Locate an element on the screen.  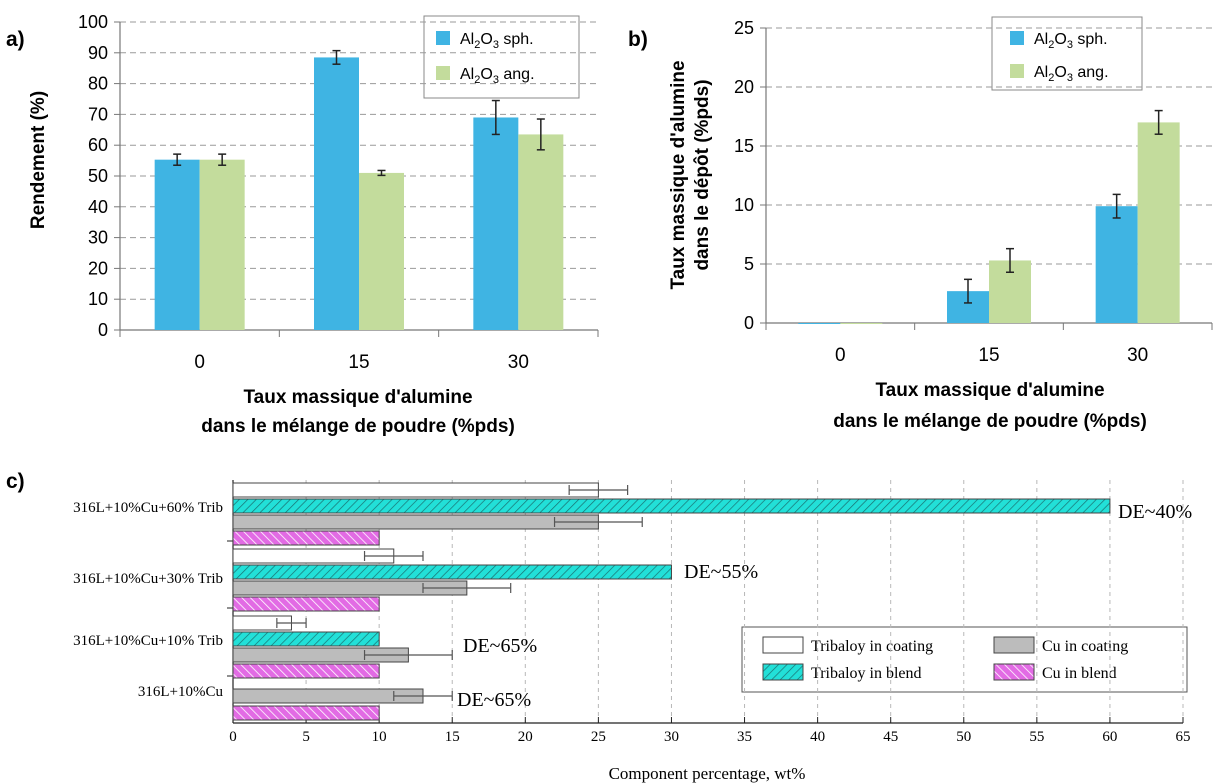
chart-c-xtick-label: 55 is located at coordinates (1036, 737).